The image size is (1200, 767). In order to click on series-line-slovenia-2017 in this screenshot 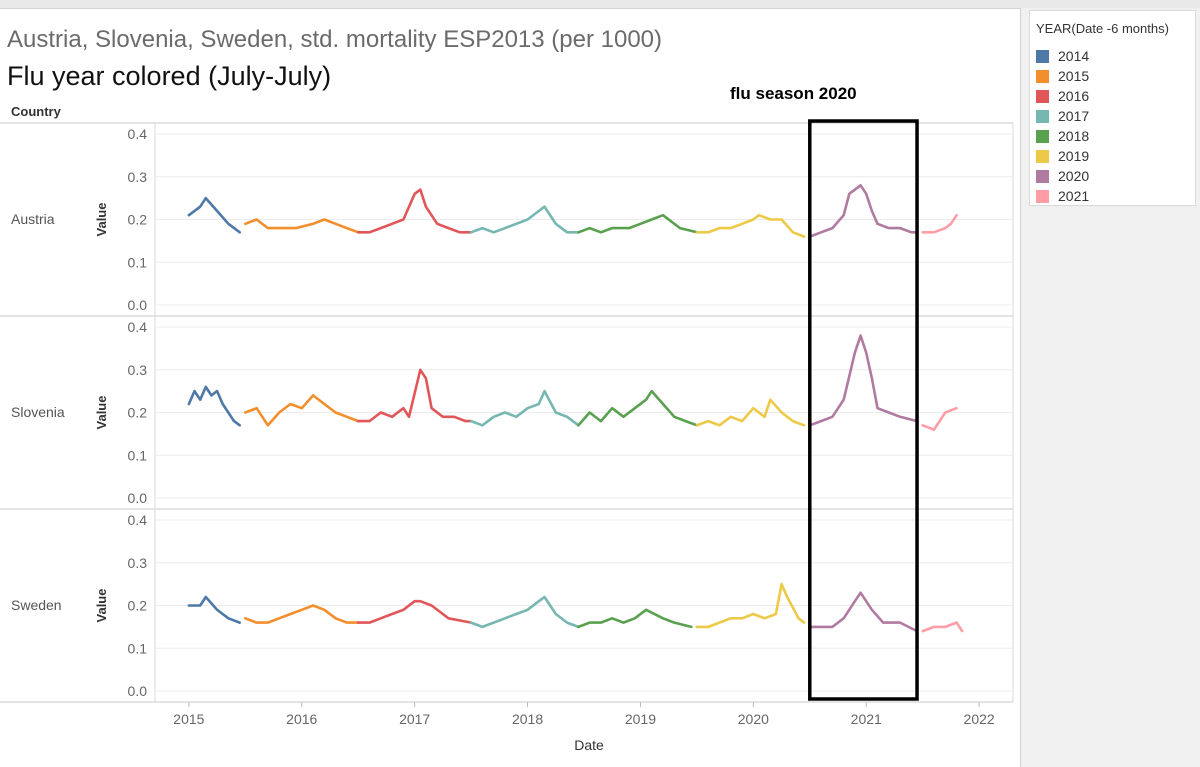, I will do `click(524, 408)`.